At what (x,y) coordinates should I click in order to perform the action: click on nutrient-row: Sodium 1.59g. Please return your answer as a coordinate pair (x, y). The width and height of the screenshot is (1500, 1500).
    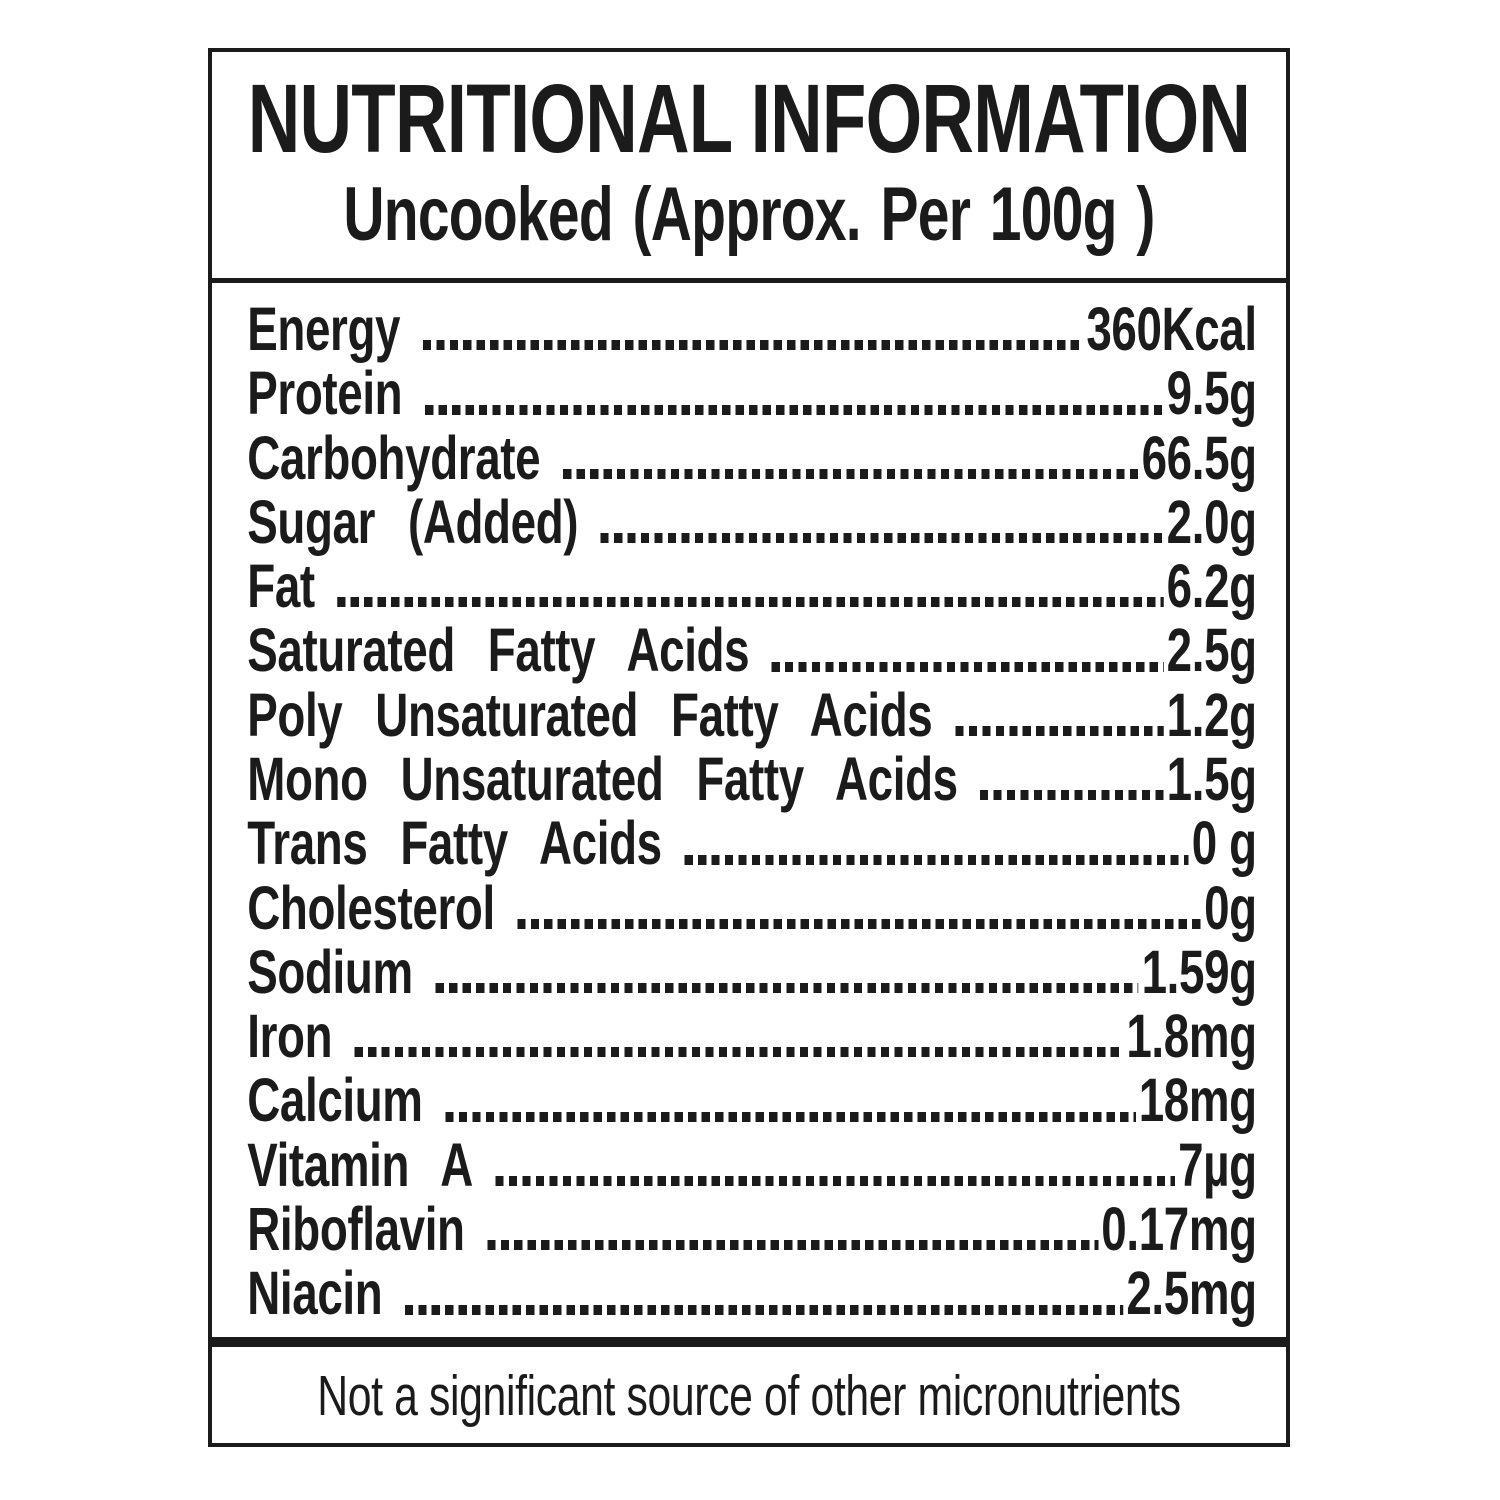
    Looking at the image, I should click on (752, 971).